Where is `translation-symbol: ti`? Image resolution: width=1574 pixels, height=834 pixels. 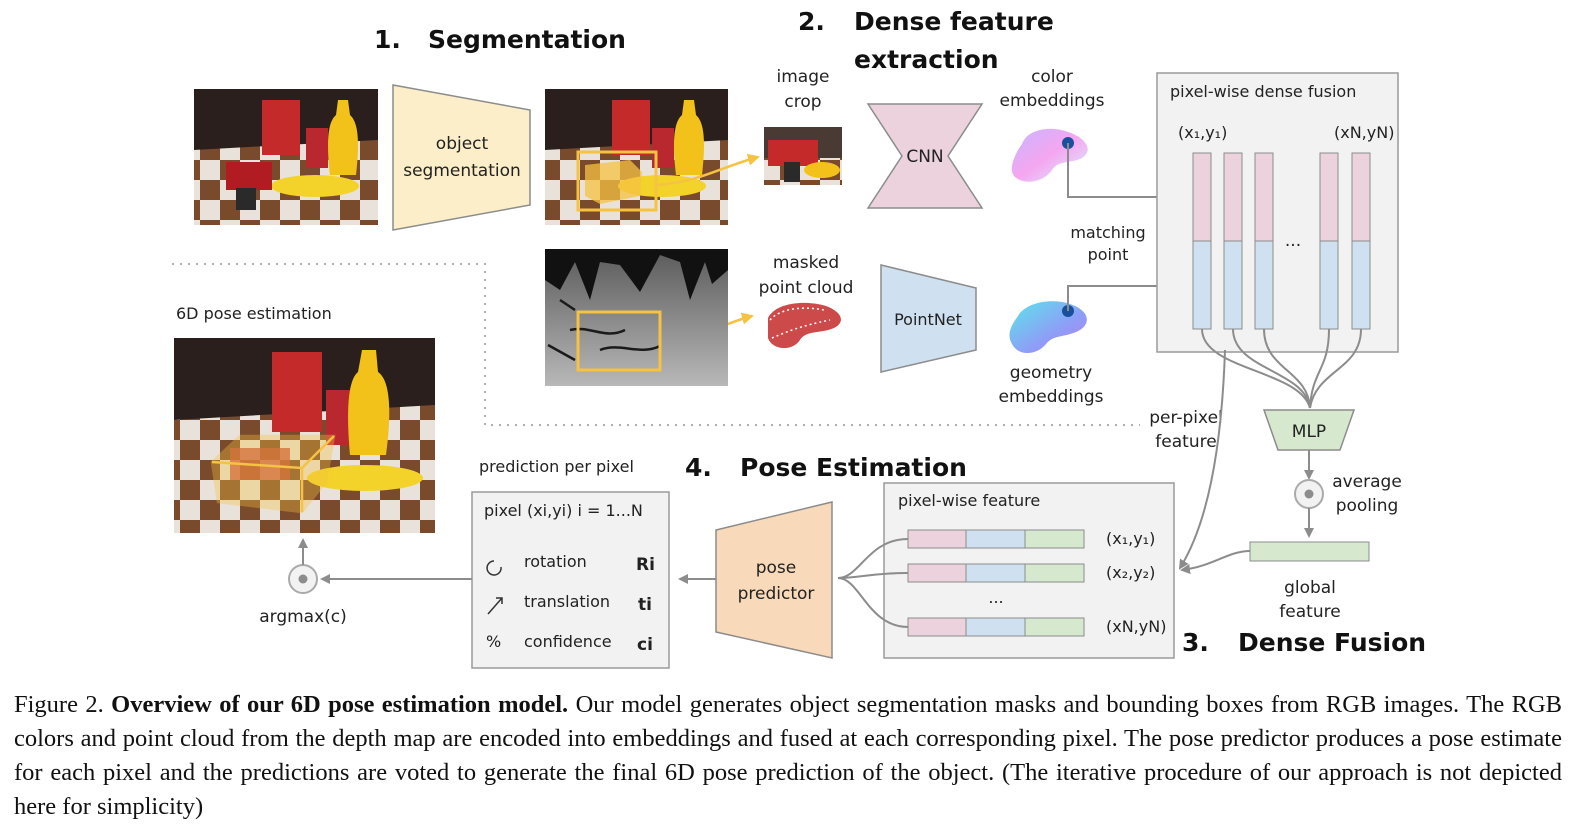
translation-symbol: ti is located at coordinates (645, 605).